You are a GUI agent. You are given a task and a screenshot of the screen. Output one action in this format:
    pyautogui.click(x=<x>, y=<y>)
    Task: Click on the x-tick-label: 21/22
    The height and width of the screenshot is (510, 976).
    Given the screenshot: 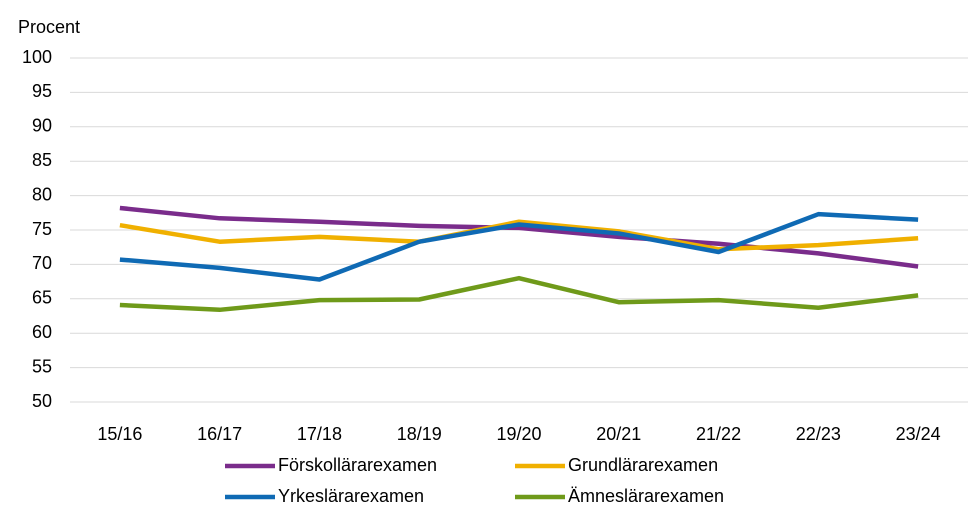 What is the action you would take?
    pyautogui.click(x=718, y=434)
    